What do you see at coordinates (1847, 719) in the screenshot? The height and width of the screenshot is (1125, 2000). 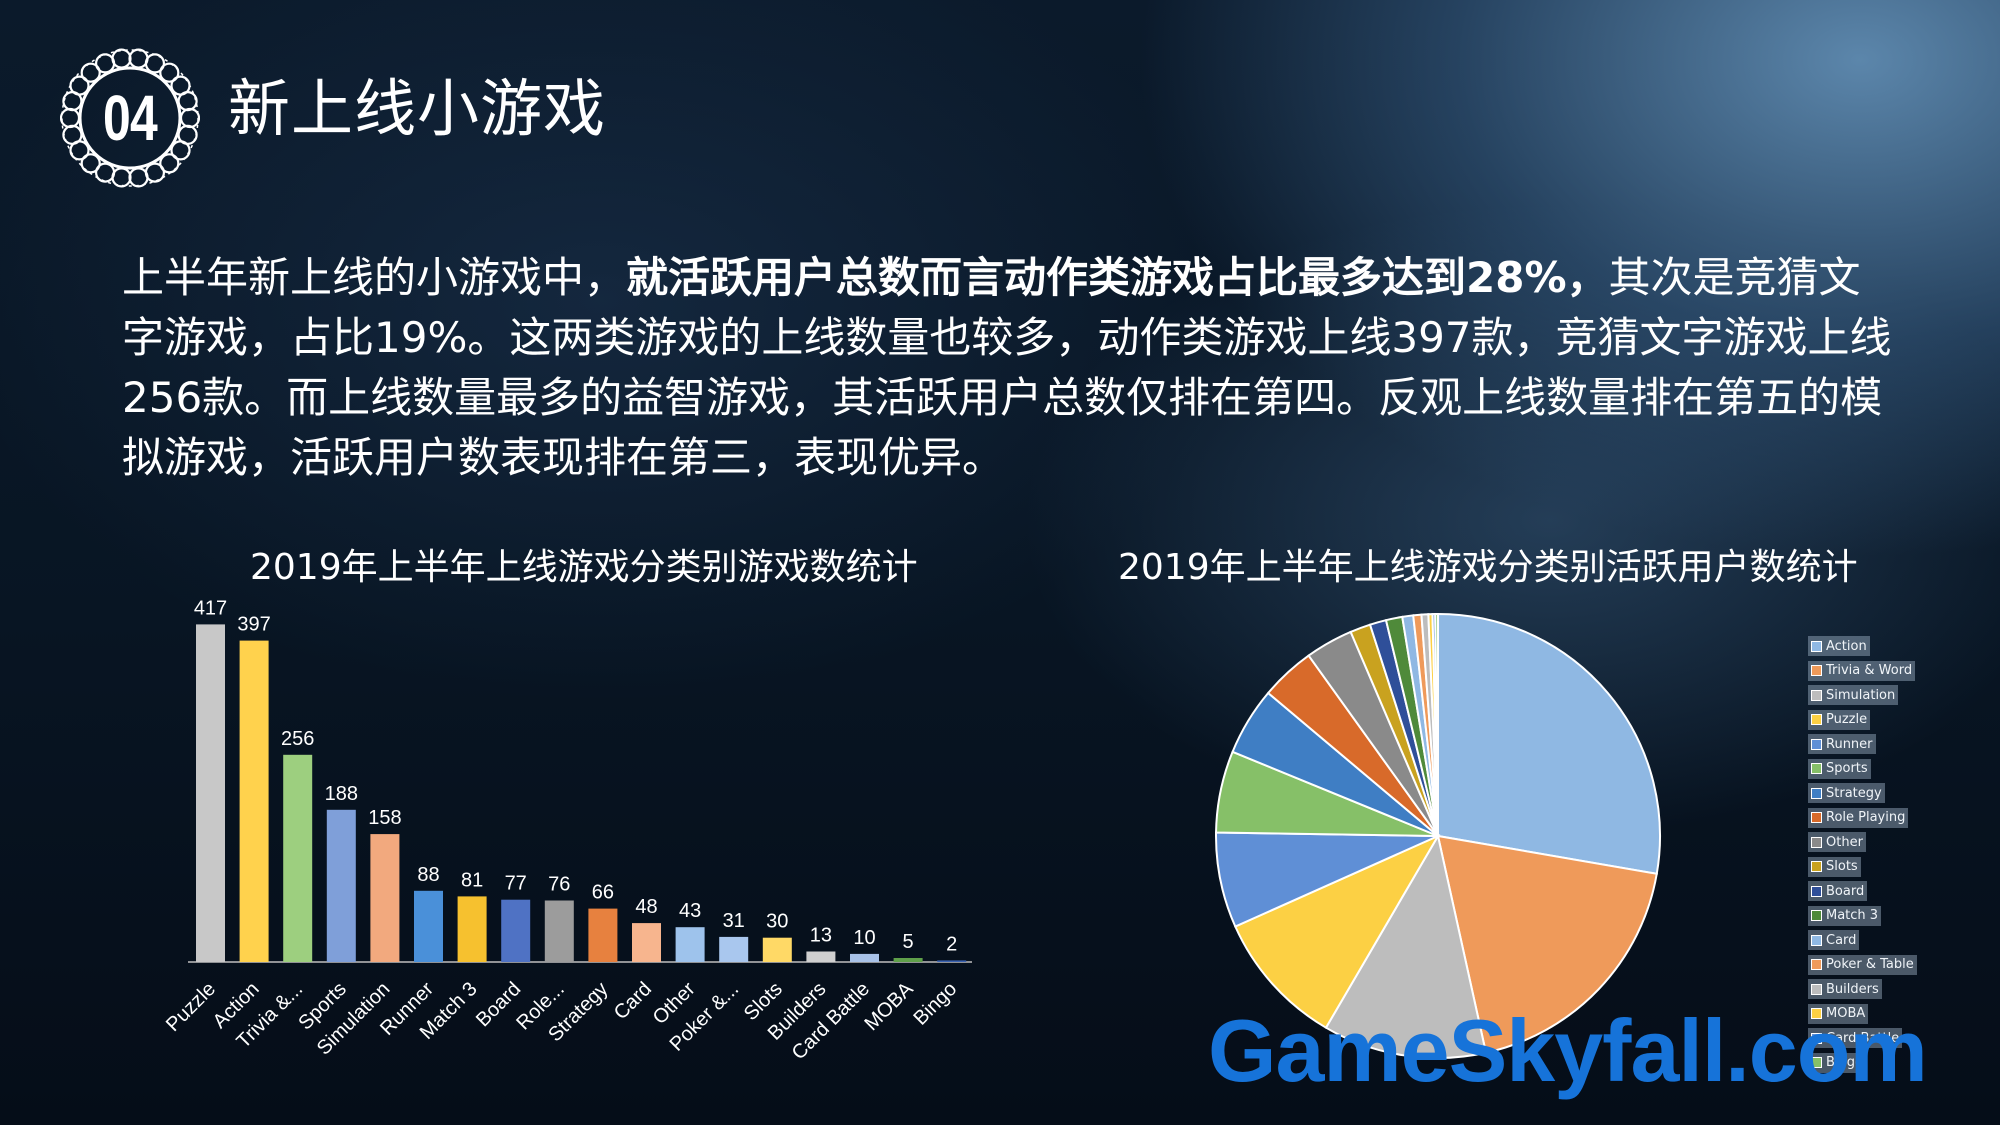 I see `legend-label: Puzzle` at bounding box center [1847, 719].